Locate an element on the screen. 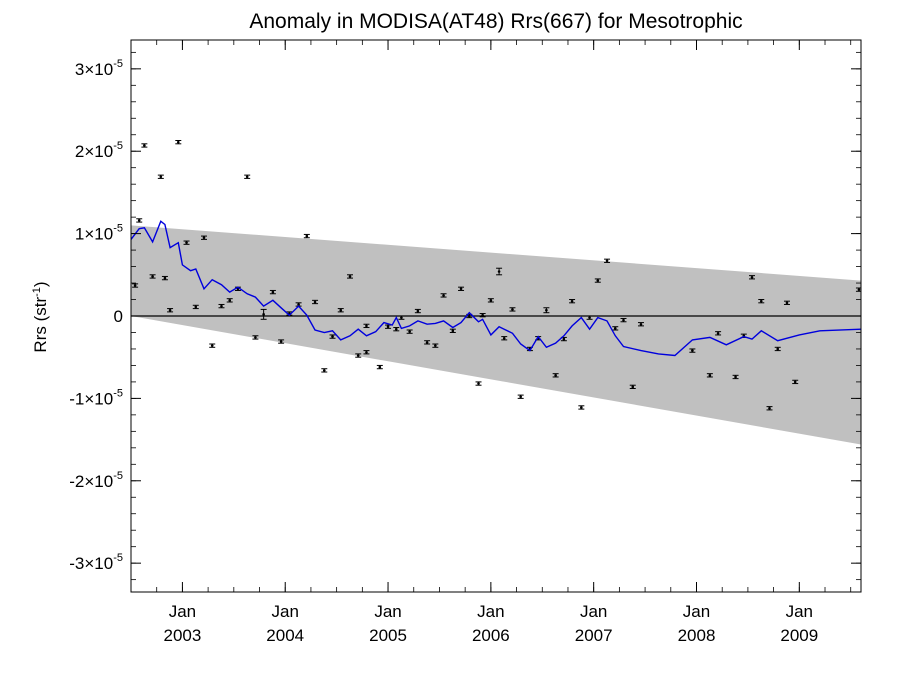  y-tick-label: -1×10⁻⁵ is located at coordinates (96, 397).